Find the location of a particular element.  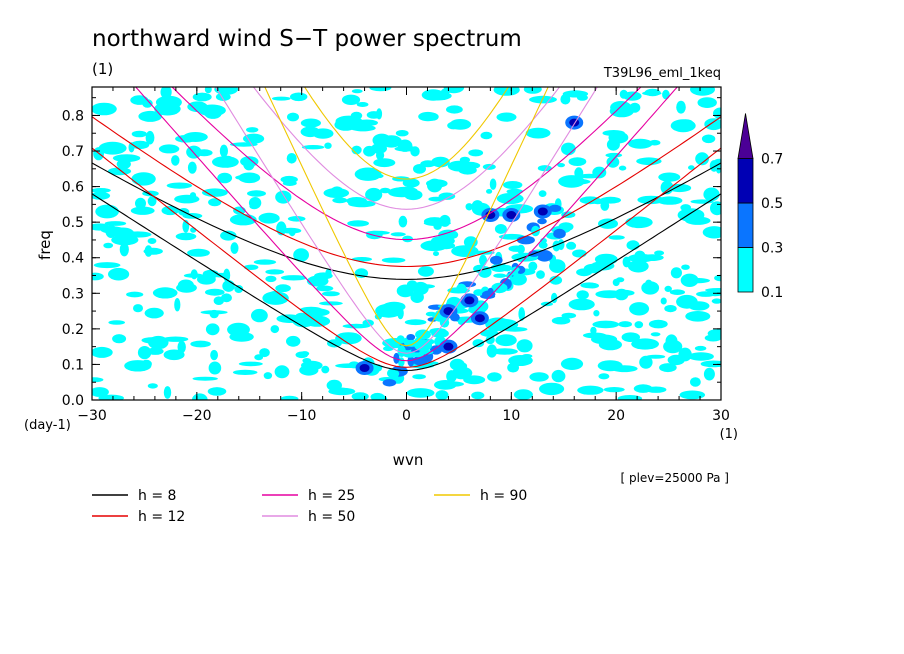

plev-annotation: [ plev=25000 Pa ] is located at coordinates (674, 478).